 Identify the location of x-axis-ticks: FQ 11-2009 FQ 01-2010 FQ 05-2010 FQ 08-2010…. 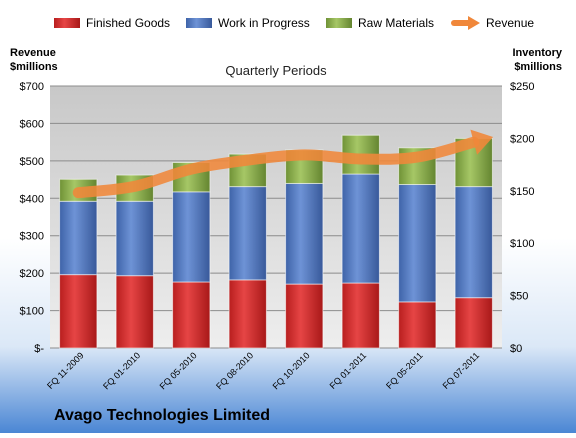
(263, 370).